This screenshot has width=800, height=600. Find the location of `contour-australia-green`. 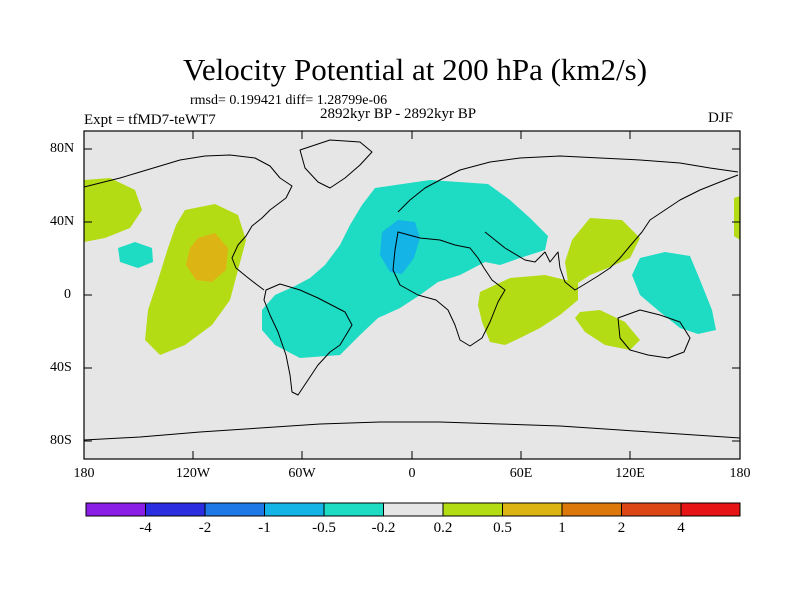

contour-australia-green is located at coordinates (607, 330).